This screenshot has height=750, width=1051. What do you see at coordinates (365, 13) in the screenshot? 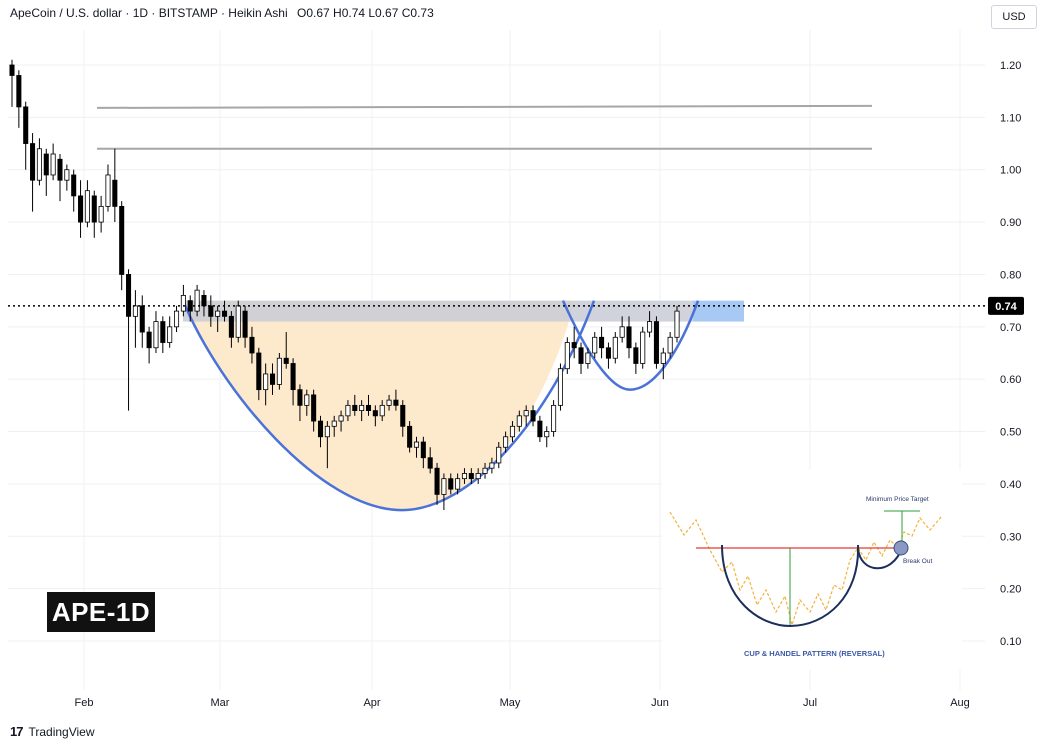
I see `ohlc-values: O0.67 H0.74 L0.67 C0.73` at bounding box center [365, 13].